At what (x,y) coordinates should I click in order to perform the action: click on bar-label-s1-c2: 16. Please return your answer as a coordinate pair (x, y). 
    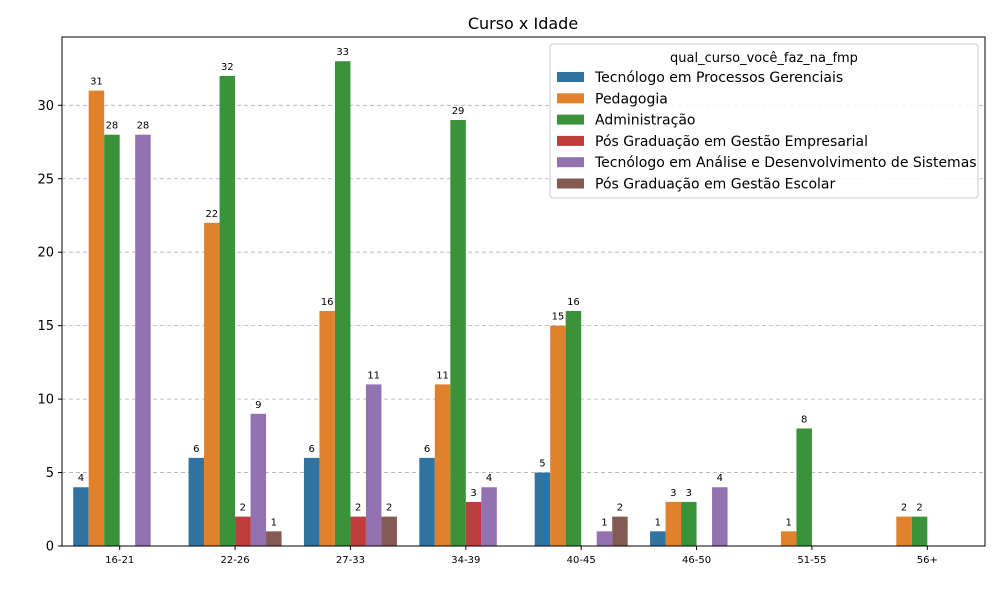
    Looking at the image, I should click on (327, 302).